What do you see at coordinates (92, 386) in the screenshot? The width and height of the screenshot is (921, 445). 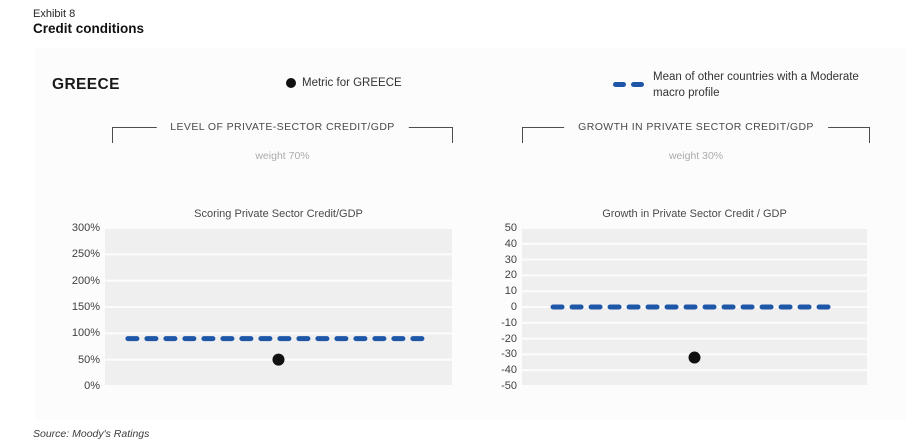 I see `y-axis-tick-label: 0%` at bounding box center [92, 386].